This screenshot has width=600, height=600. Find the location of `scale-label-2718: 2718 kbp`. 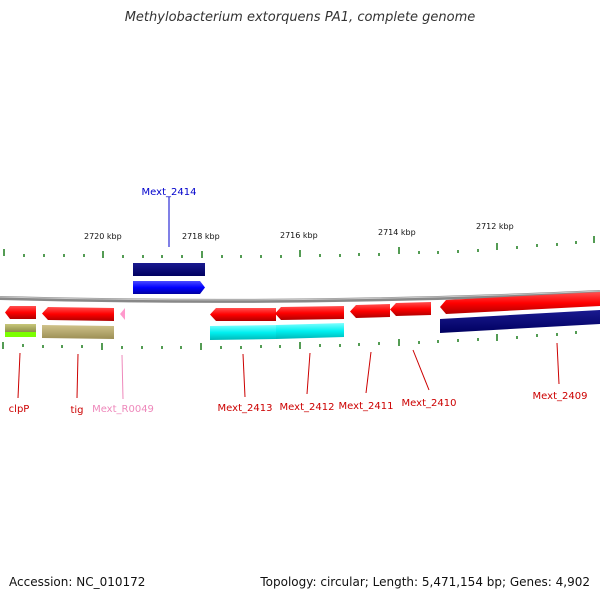

scale-label-2718: 2718 kbp is located at coordinates (201, 236).